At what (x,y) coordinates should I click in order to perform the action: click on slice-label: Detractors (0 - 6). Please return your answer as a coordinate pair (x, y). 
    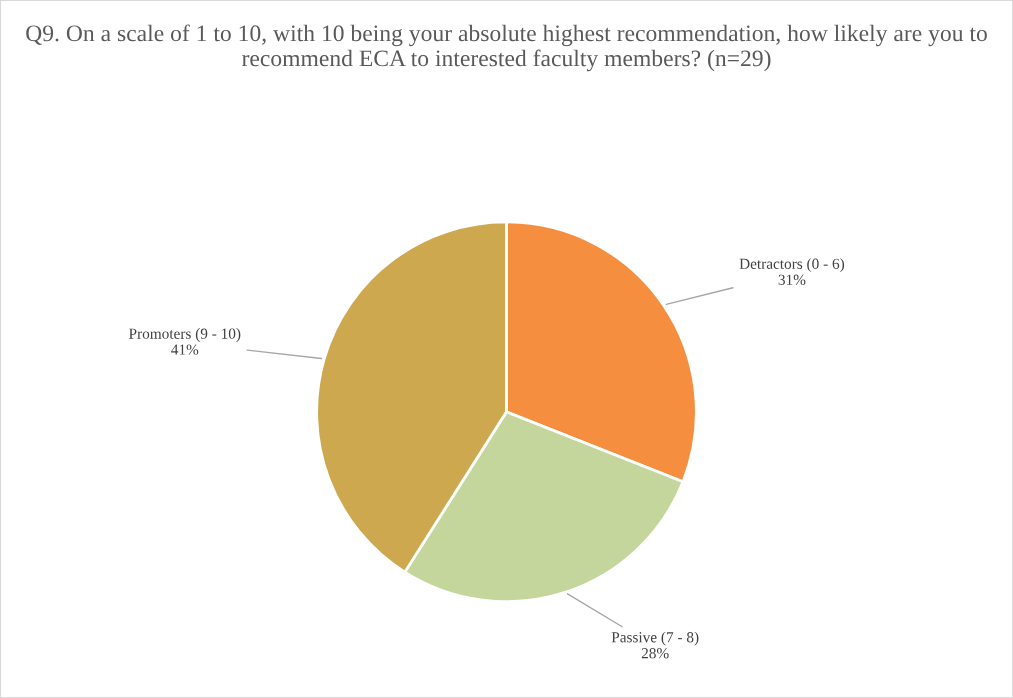
    Looking at the image, I should click on (792, 265).